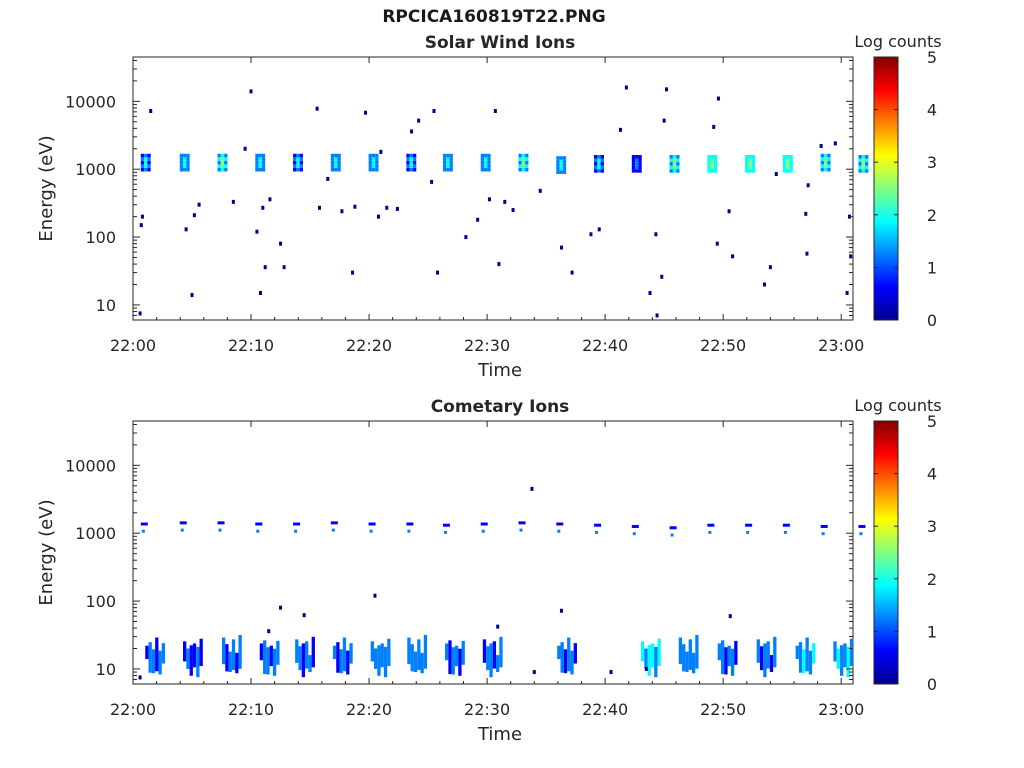 The height and width of the screenshot is (768, 1024). Describe the element at coordinates (100, 237) in the screenshot. I see `y-tick-label: 100` at that location.